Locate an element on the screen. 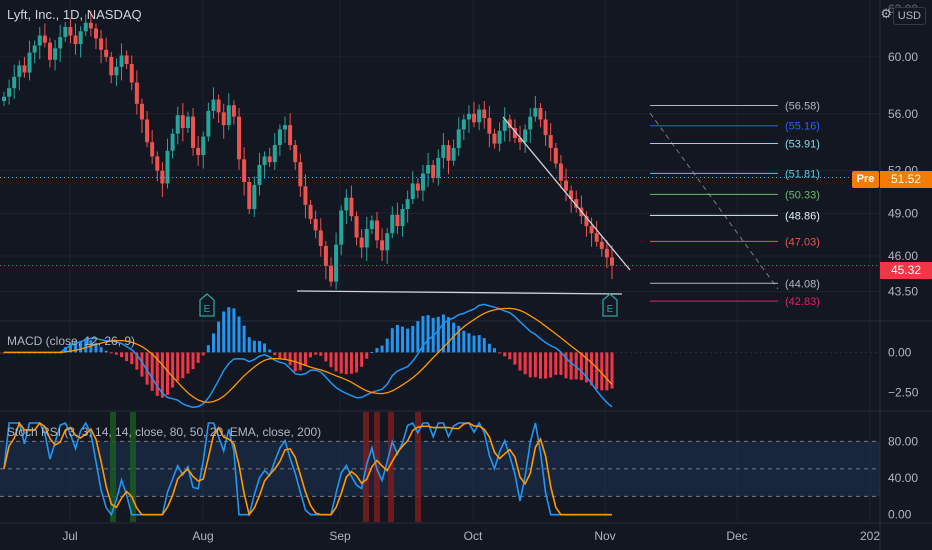  x-tick-label: 202 is located at coordinates (870, 536).